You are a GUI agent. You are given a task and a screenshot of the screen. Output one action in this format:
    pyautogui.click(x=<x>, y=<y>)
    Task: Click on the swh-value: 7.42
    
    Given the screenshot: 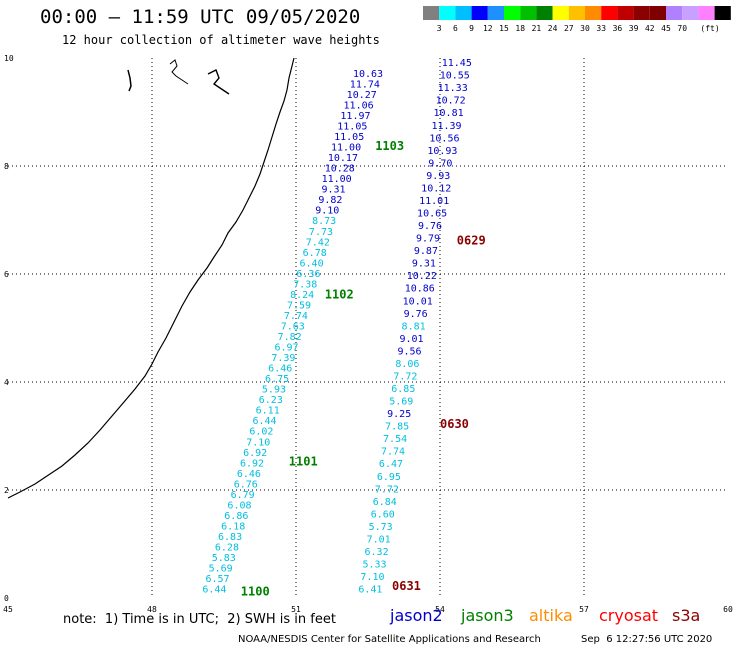 What is the action you would take?
    pyautogui.click(x=318, y=242)
    